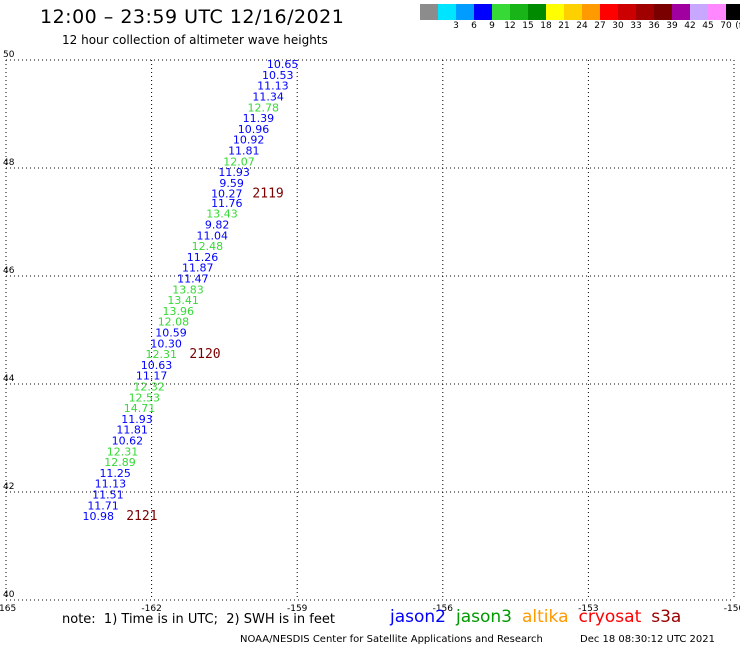 The height and width of the screenshot is (650, 740). Describe the element at coordinates (283, 64) in the screenshot. I see `wave-height-value: 10.65` at that location.